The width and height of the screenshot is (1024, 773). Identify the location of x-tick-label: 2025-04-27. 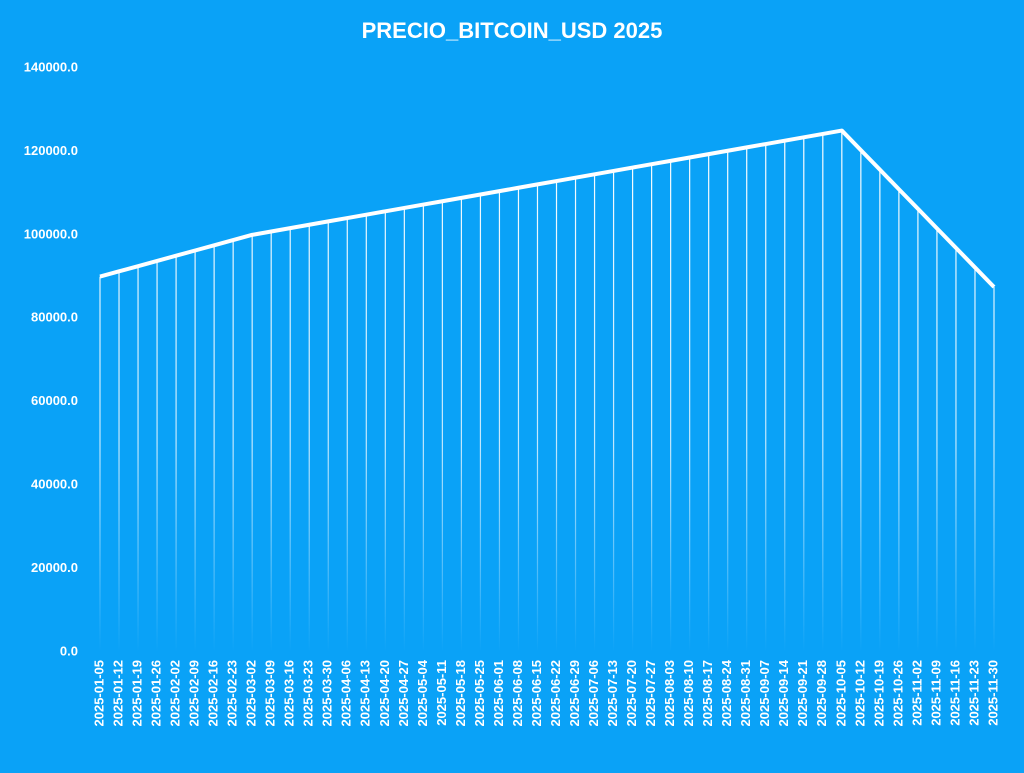
(403, 693).